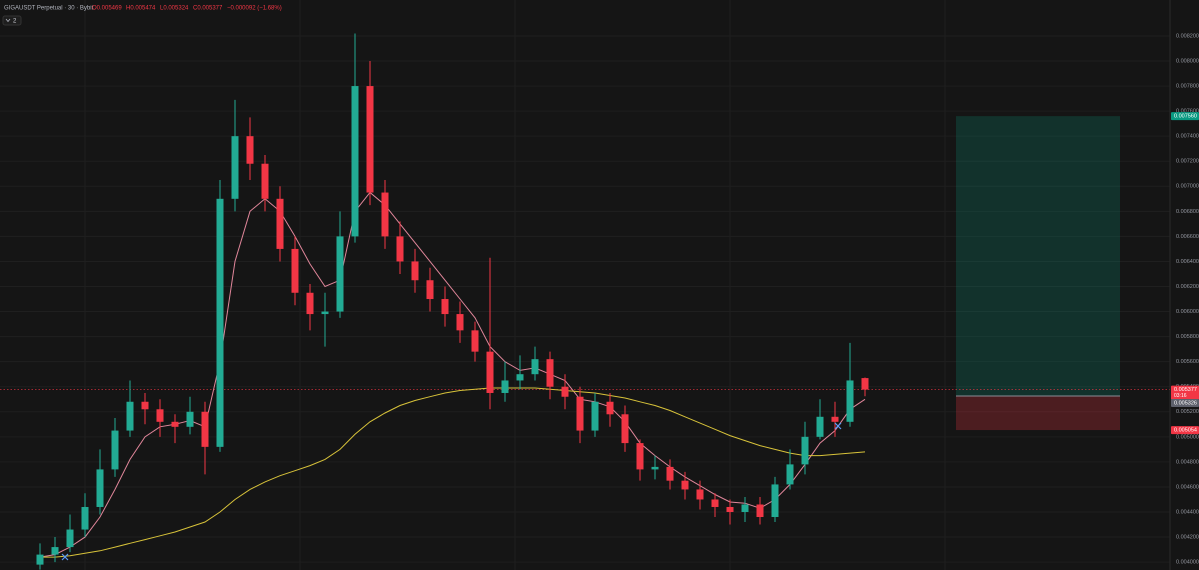 The image size is (1199, 570). I want to click on y-tick-label: 0.004600, so click(1187, 487).